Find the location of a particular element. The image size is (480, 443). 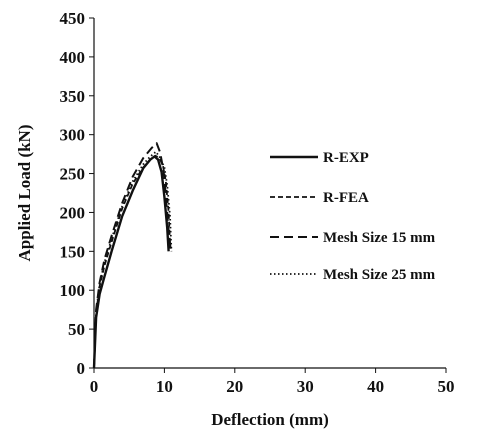

x-tick-label: 30 is located at coordinates (305, 386).